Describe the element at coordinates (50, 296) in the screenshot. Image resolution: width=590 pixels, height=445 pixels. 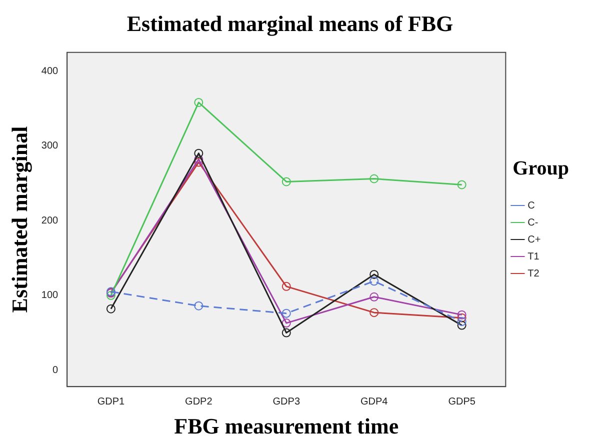
I see `y-tick-label: 100` at that location.